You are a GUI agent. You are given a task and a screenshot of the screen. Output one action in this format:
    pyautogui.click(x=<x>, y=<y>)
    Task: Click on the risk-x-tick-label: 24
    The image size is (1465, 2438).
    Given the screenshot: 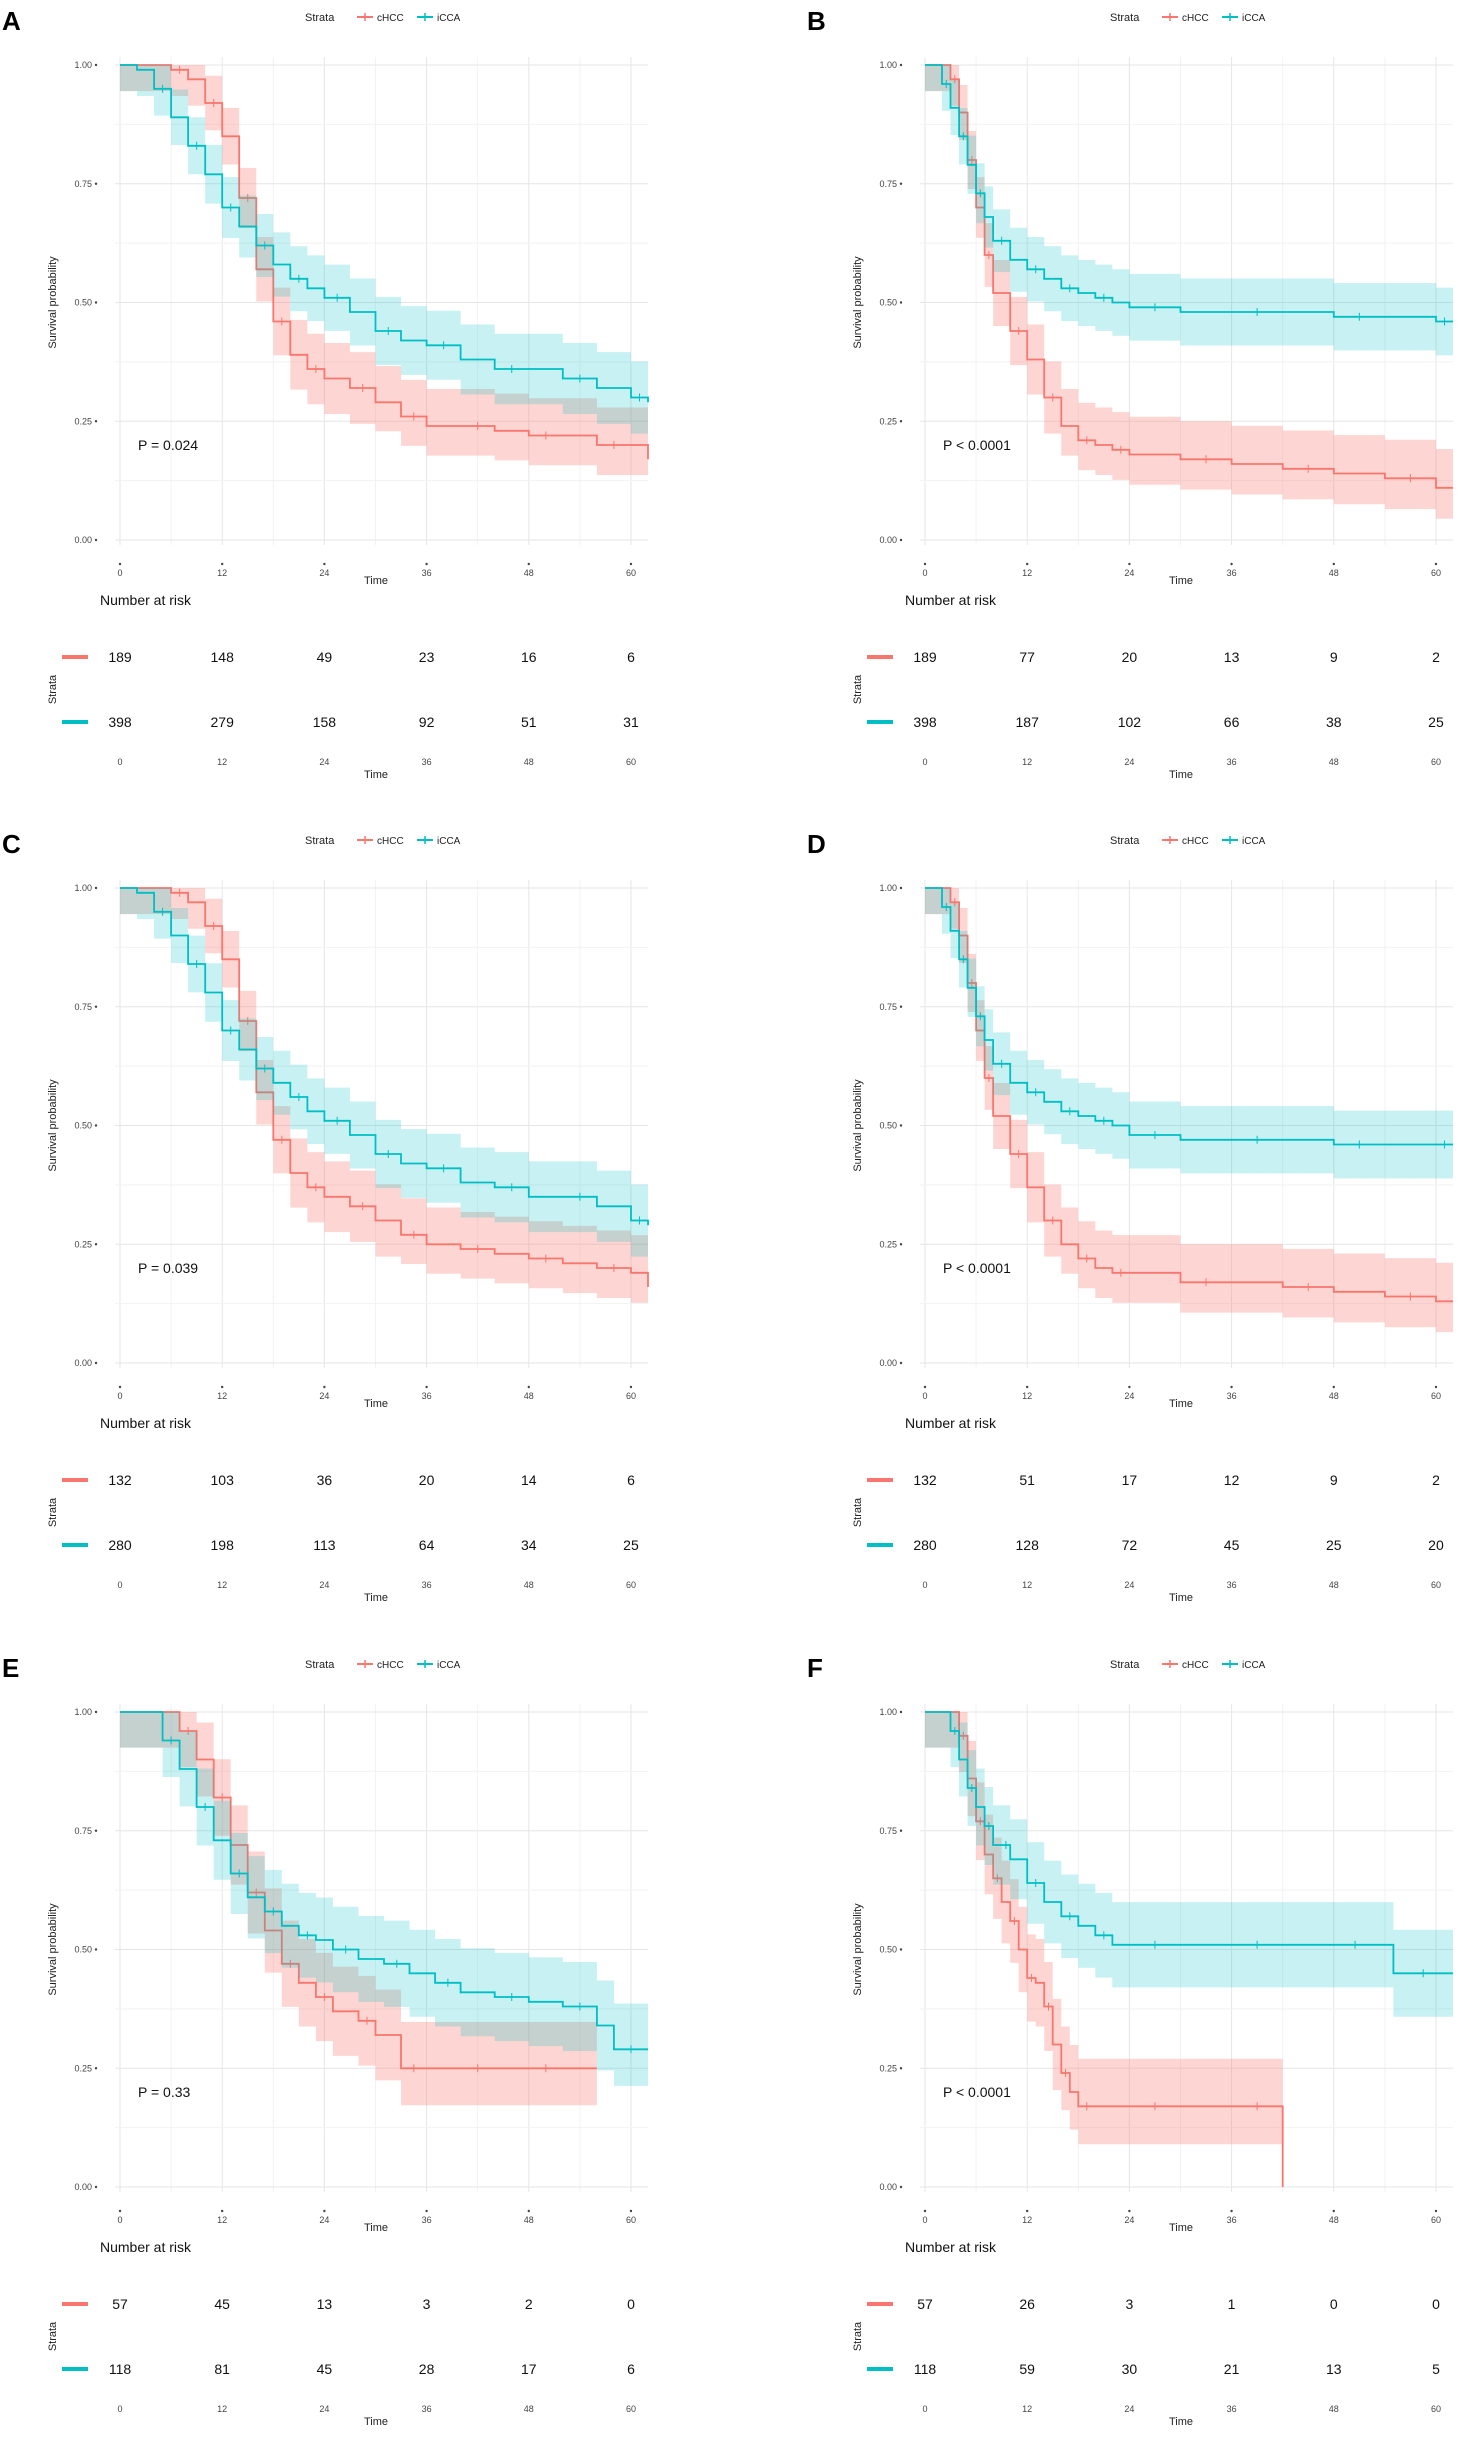 What is the action you would take?
    pyautogui.click(x=324, y=2409)
    